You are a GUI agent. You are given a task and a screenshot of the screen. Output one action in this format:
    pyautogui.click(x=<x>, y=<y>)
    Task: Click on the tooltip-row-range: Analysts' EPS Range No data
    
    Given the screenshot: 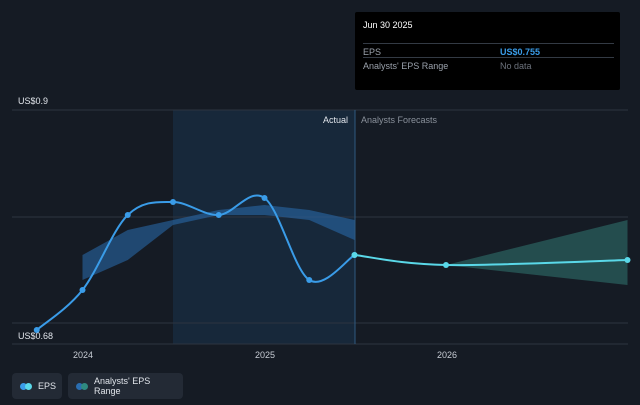 What is the action you would take?
    pyautogui.click(x=488, y=64)
    